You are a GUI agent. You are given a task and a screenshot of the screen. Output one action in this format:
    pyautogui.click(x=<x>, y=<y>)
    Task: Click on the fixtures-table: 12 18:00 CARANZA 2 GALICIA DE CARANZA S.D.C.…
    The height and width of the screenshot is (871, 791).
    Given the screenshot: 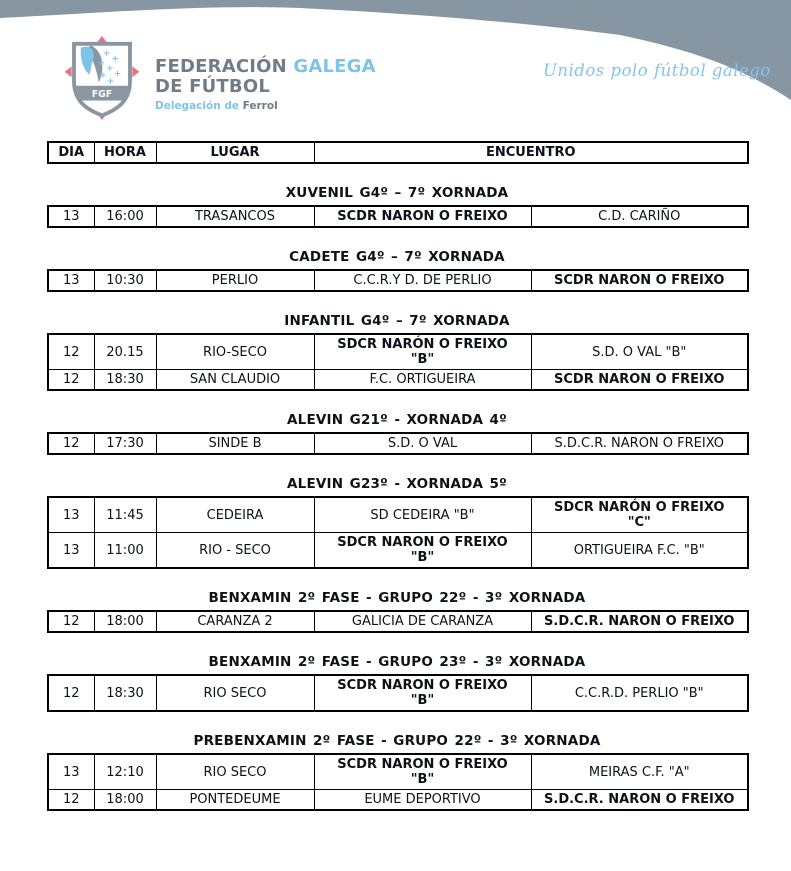 What is the action you would take?
    pyautogui.click(x=398, y=621)
    